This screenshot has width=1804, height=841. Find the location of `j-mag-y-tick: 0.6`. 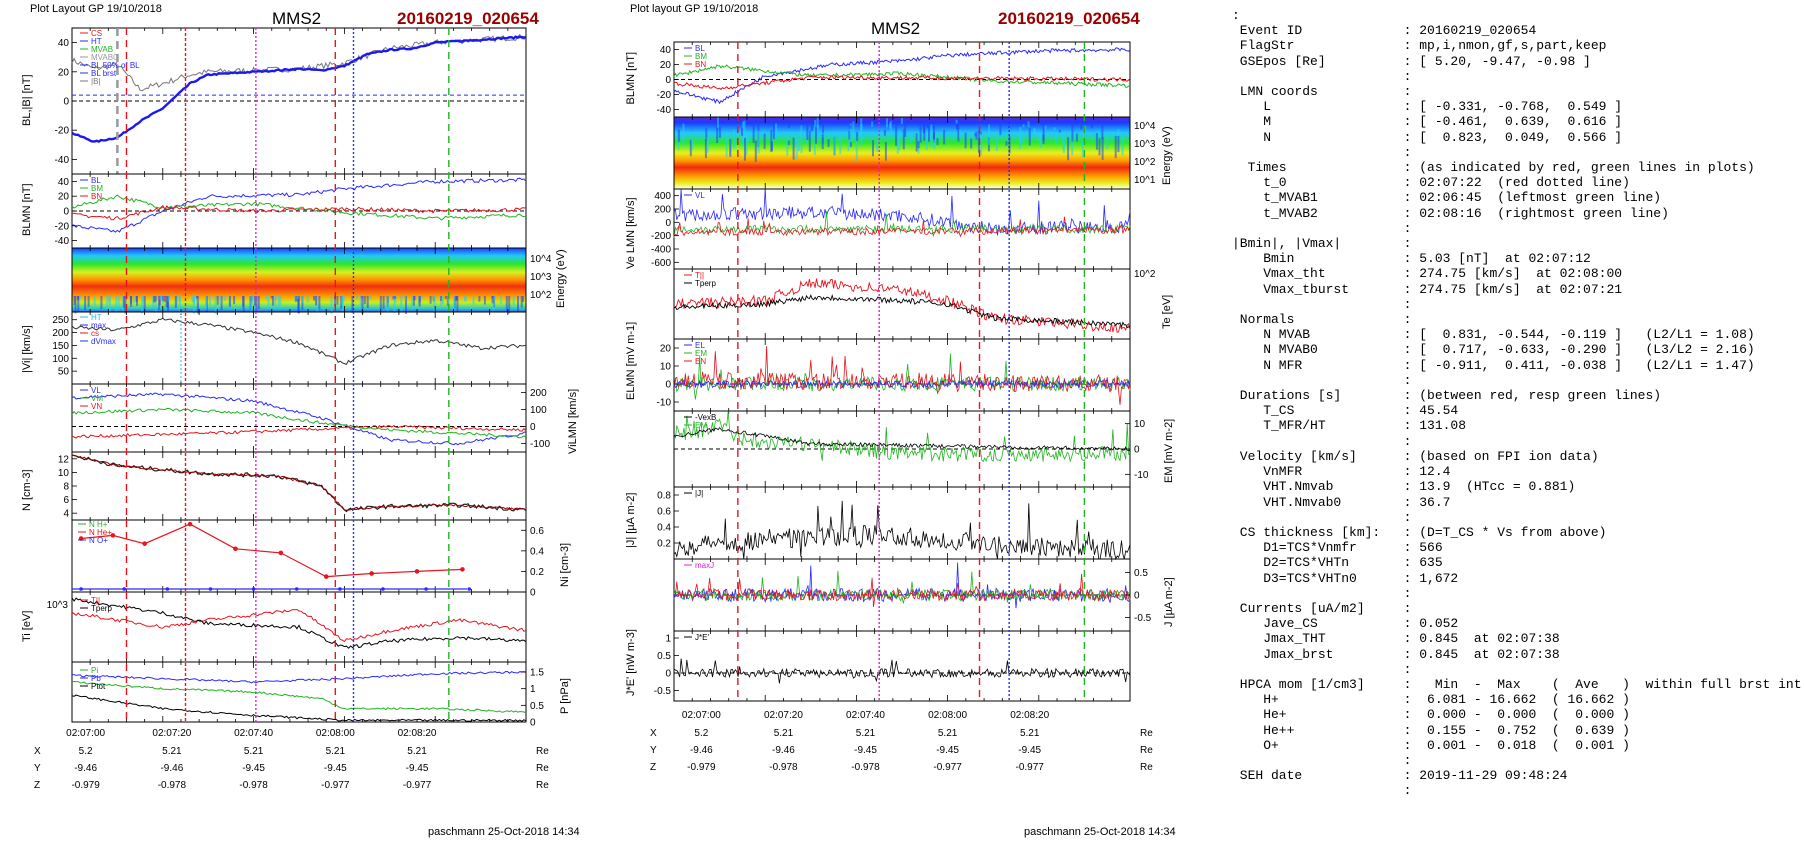

j-mag-y-tick: 0.6 is located at coordinates (664, 512).